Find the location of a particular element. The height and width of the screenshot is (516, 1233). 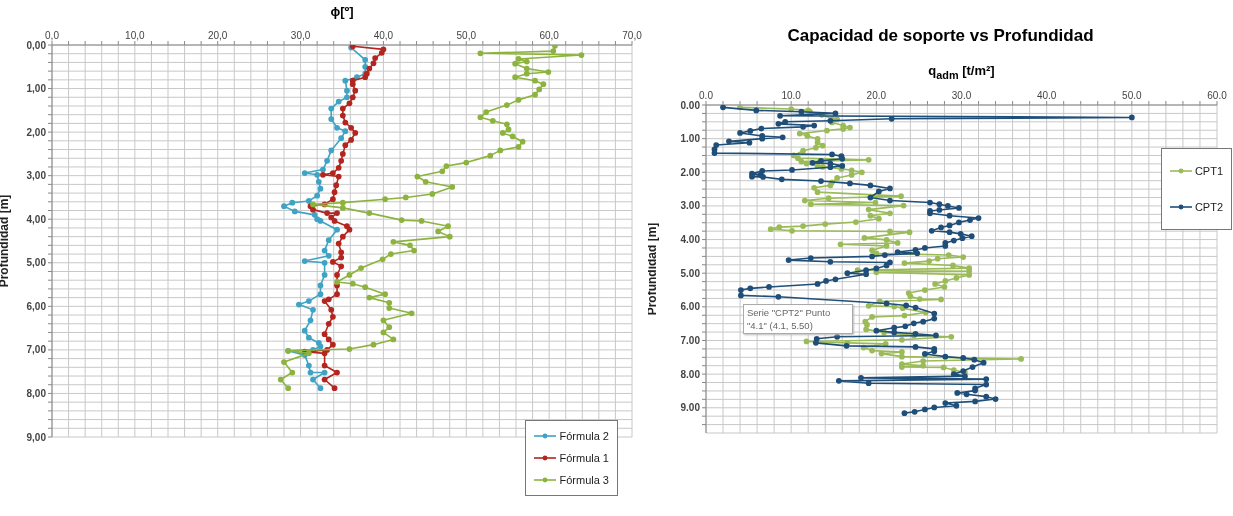

y-tick-label: 7,00 is located at coordinates (36, 350).